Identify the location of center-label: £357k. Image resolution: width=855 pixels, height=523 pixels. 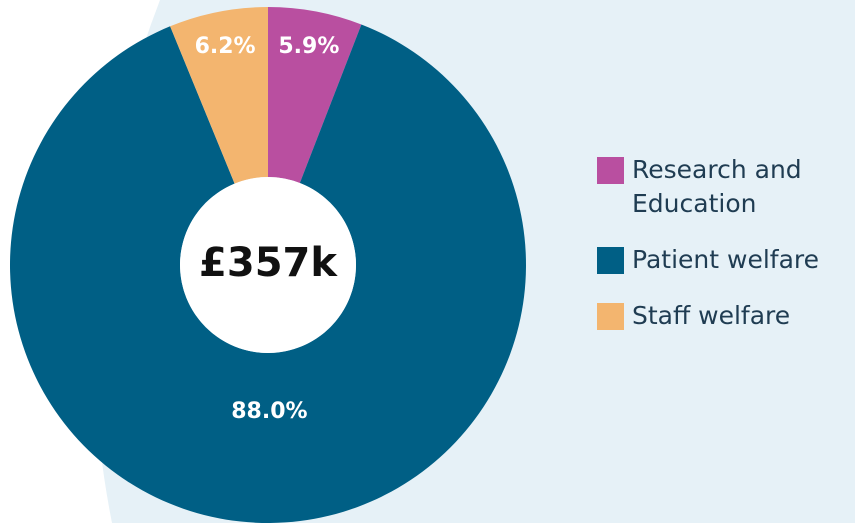
(268, 263).